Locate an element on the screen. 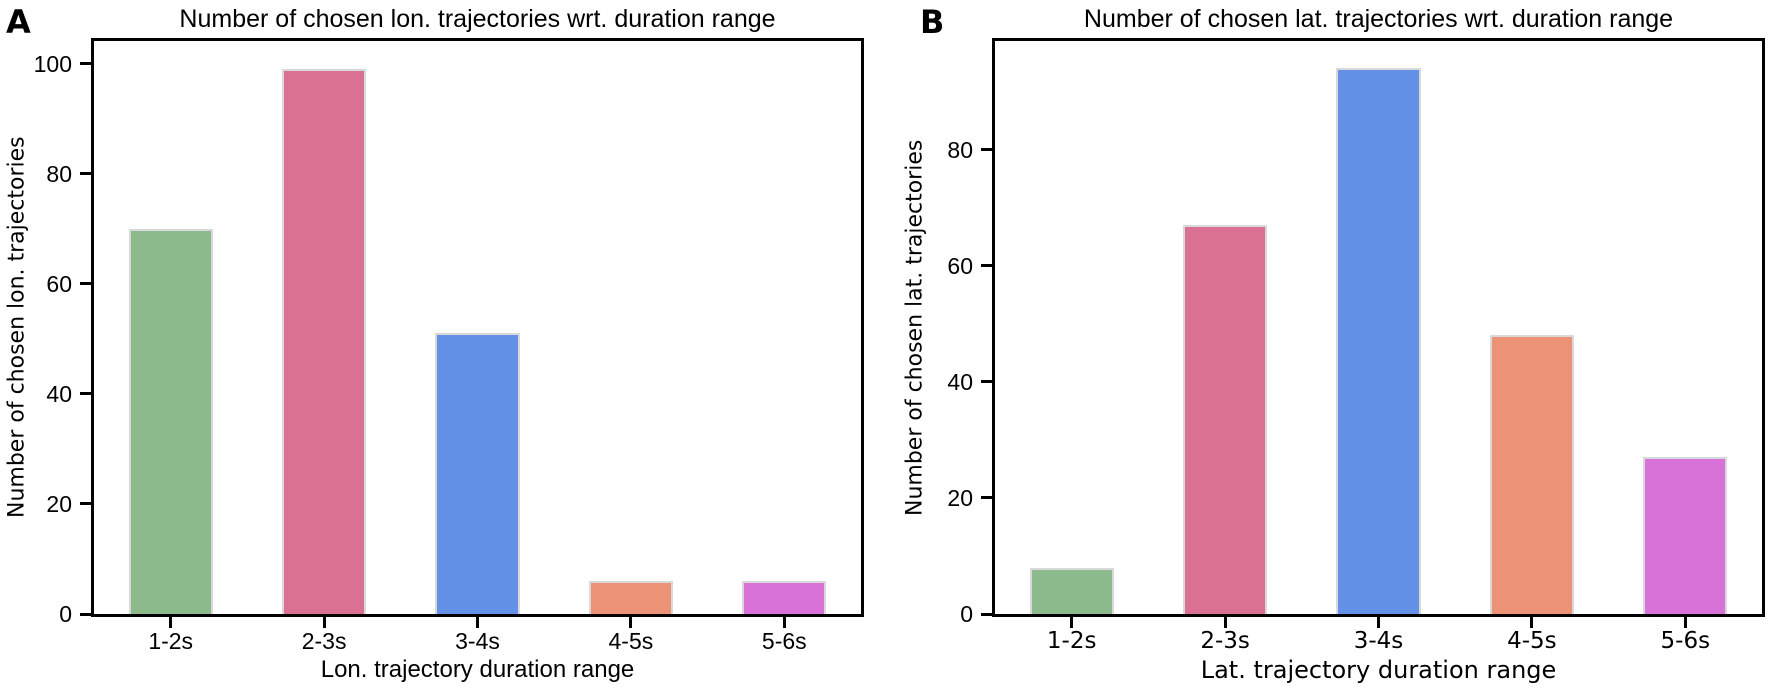 The image size is (1772, 688). x-axis-label-lat: Lat. trajectory duration range is located at coordinates (1378, 670).